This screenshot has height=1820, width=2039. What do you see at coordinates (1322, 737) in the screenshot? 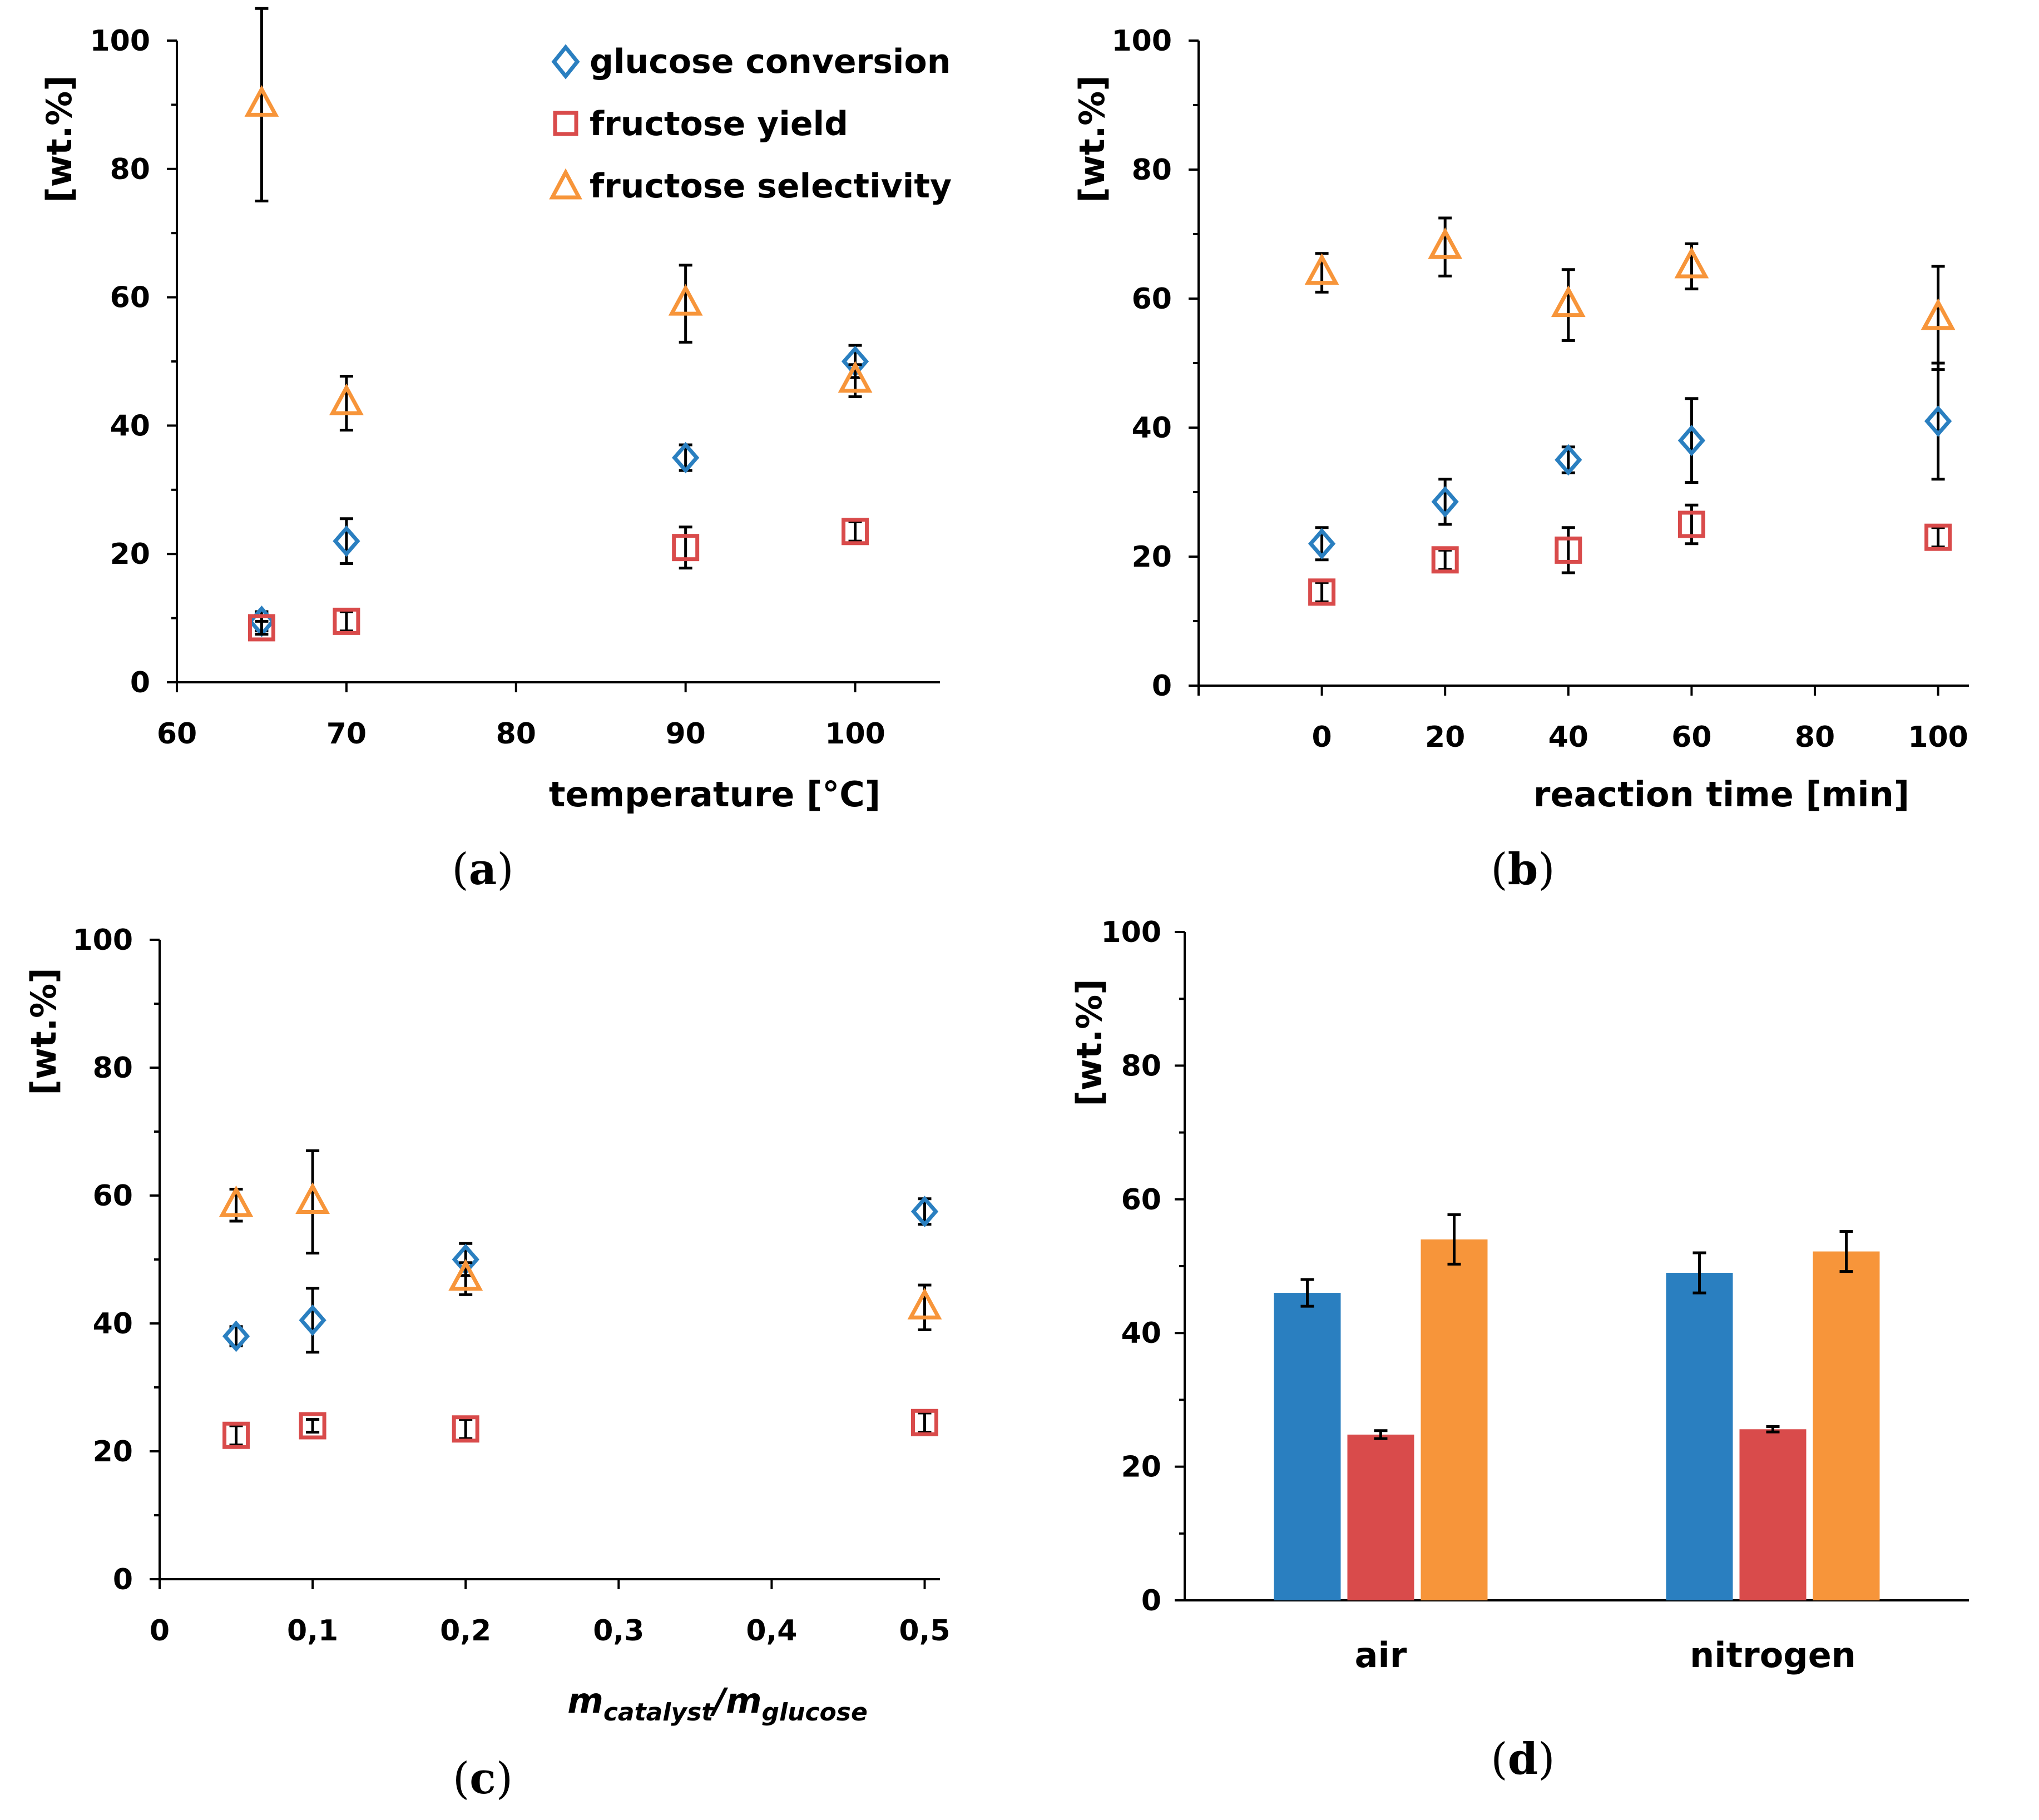
I see `panel-b-x-tick-label: 0` at bounding box center [1322, 737].